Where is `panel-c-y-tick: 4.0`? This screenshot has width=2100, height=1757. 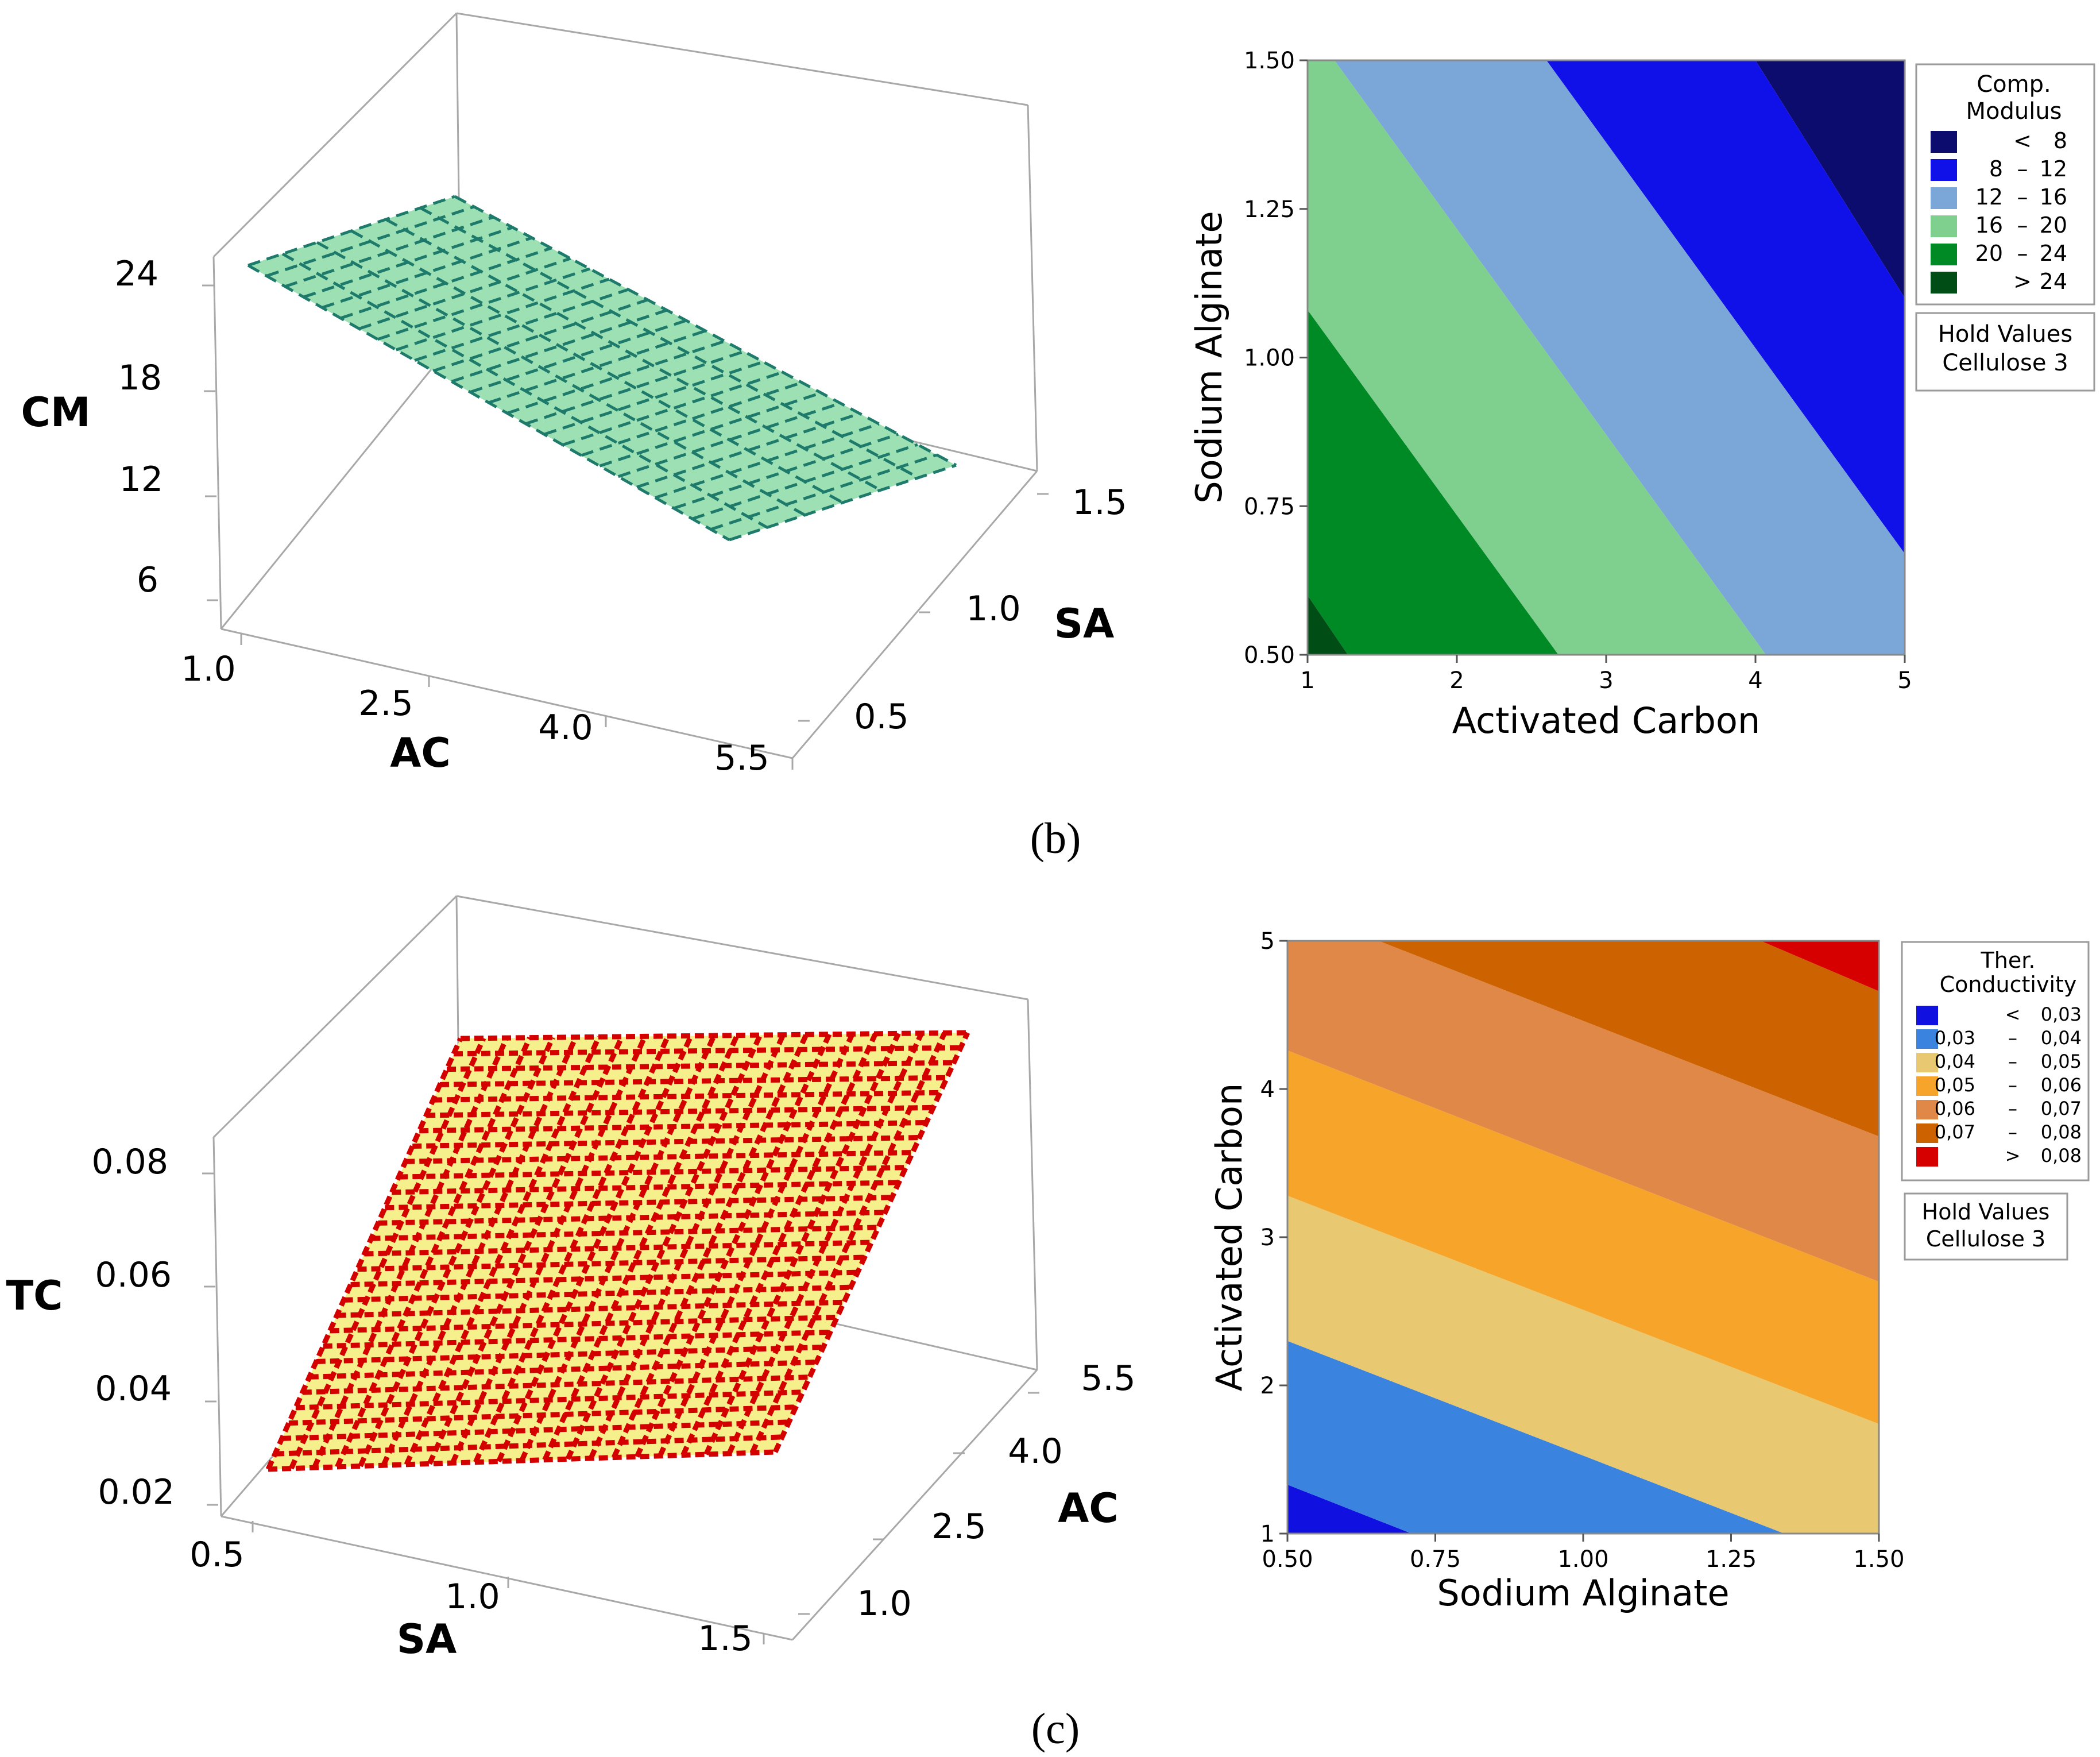
panel-c-y-tick: 4.0 is located at coordinates (1035, 1452).